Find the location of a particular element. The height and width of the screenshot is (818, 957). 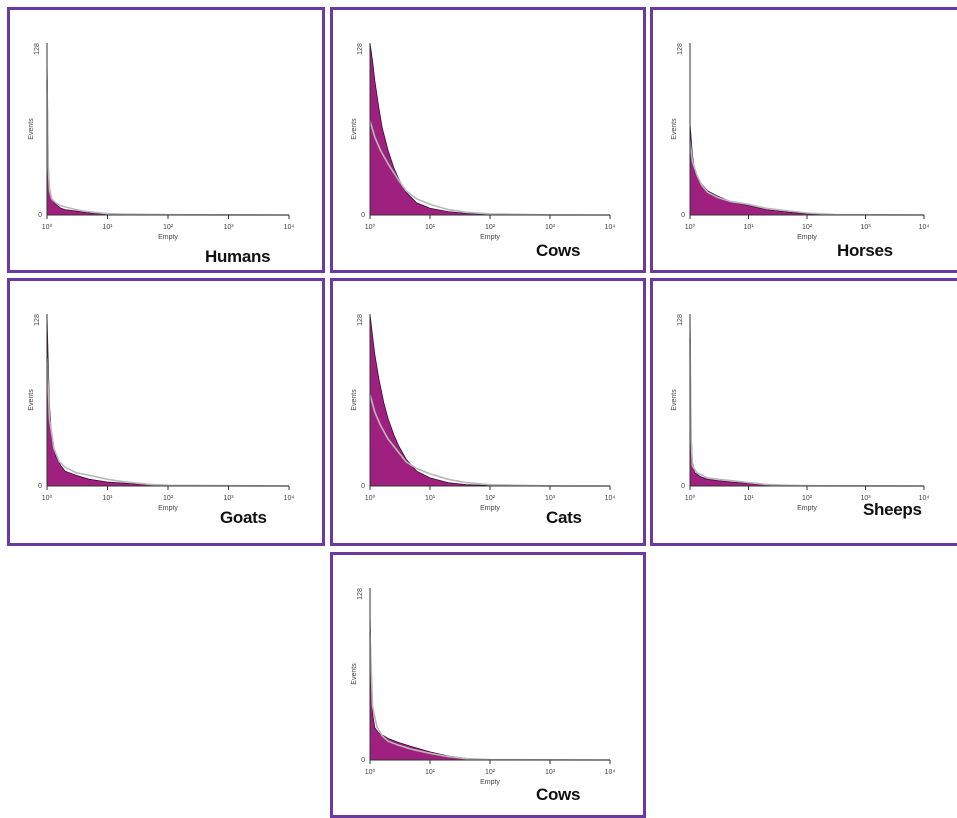

panel-goats: 10⁰ 10¹ 10² 10³ 10⁴ 0 128 Empty Events Goats is located at coordinates (166, 412).